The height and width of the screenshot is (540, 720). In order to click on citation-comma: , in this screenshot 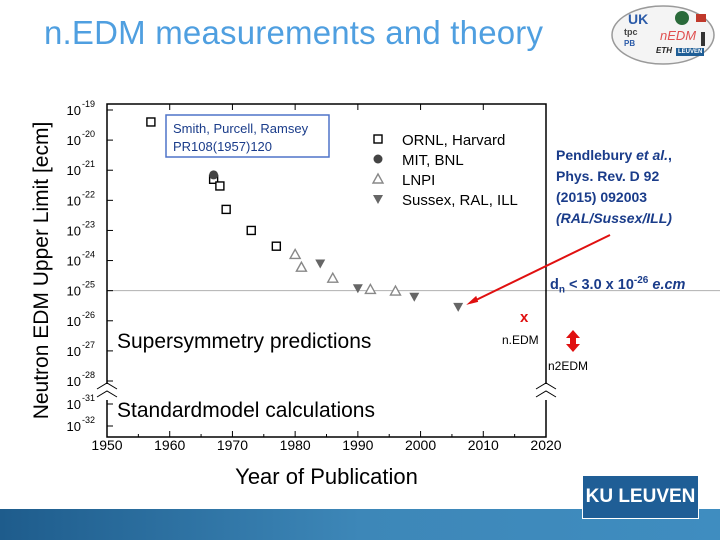, I will do `click(670, 155)`.